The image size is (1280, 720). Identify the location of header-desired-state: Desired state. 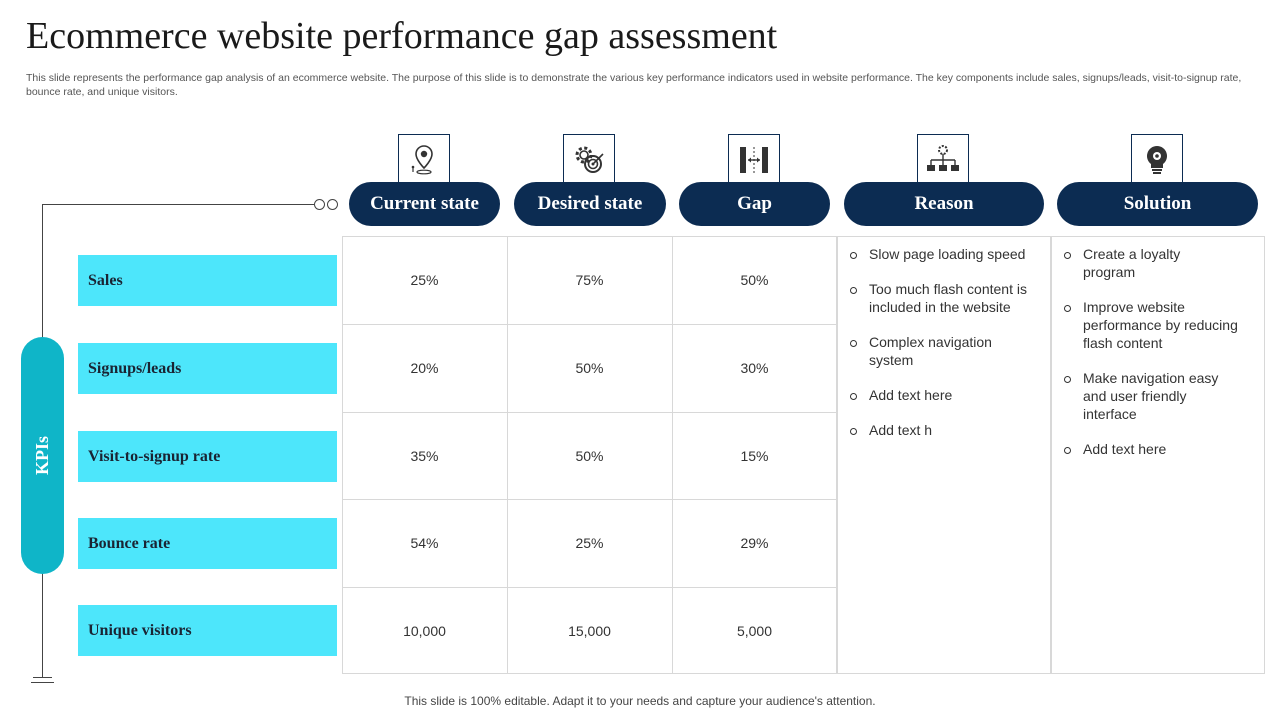
(590, 204).